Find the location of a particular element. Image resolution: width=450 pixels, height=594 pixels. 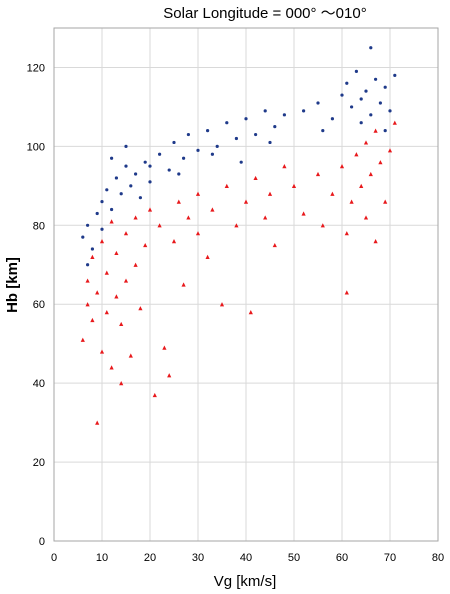

x-tick-label: 50 is located at coordinates (294, 558).